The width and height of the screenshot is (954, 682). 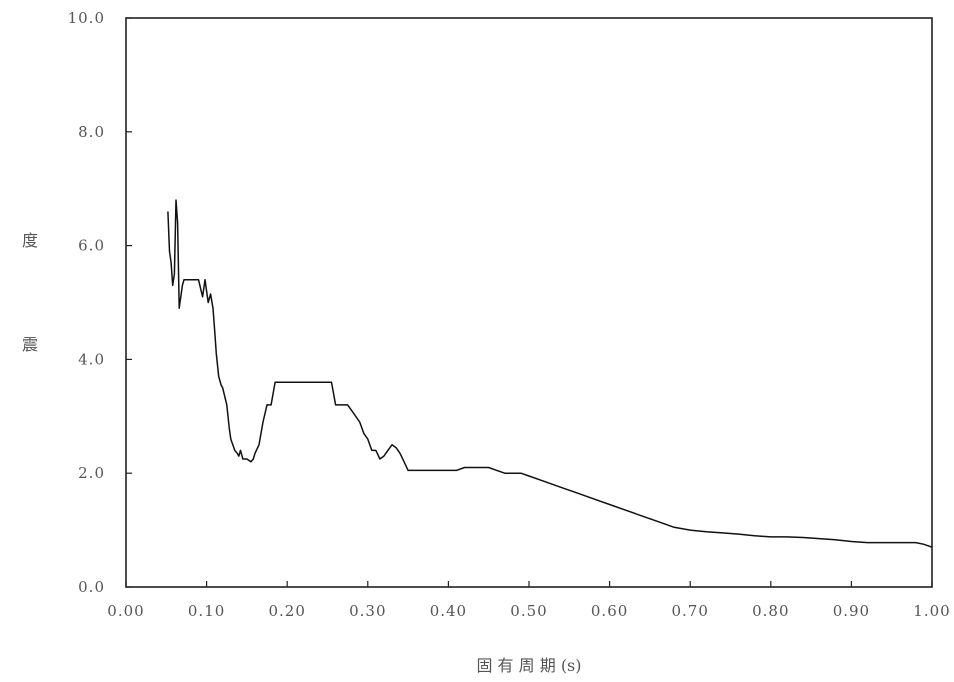 I want to click on x-tick-label: 1.00, so click(x=931, y=611).